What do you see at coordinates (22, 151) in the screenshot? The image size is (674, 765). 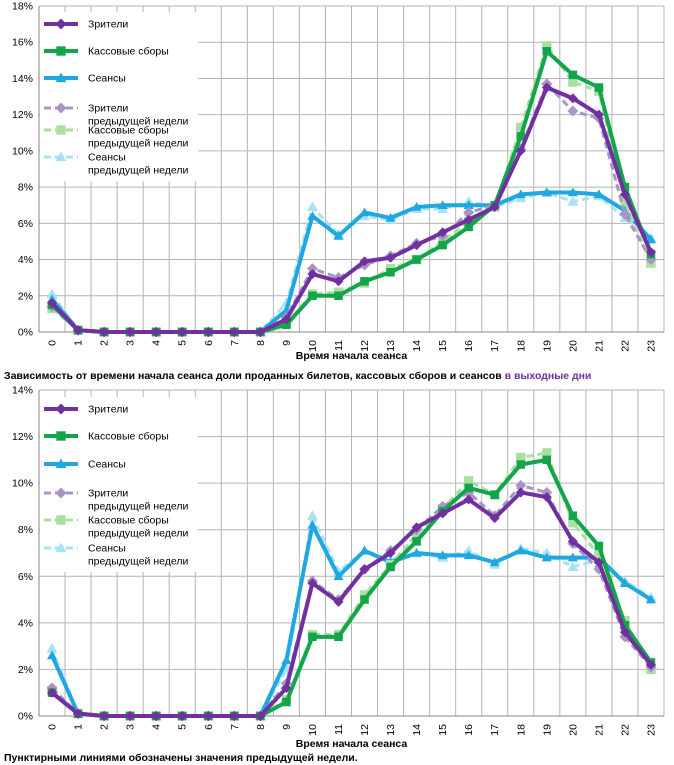 I see `y-tick-label: 10%` at bounding box center [22, 151].